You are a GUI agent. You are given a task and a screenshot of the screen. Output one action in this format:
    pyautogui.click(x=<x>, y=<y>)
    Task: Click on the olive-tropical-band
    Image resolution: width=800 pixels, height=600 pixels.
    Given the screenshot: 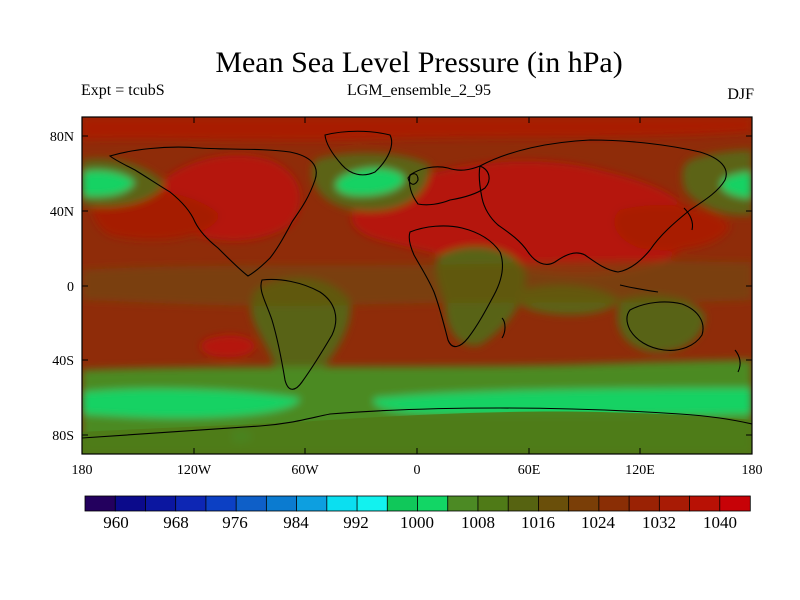 What is the action you would take?
    pyautogui.click(x=417, y=283)
    